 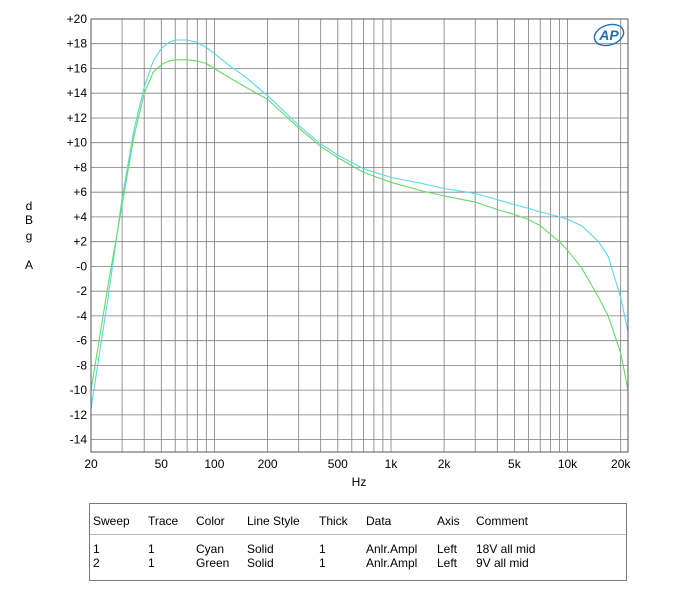 I want to click on y-tick-label: -10, so click(x=79, y=390).